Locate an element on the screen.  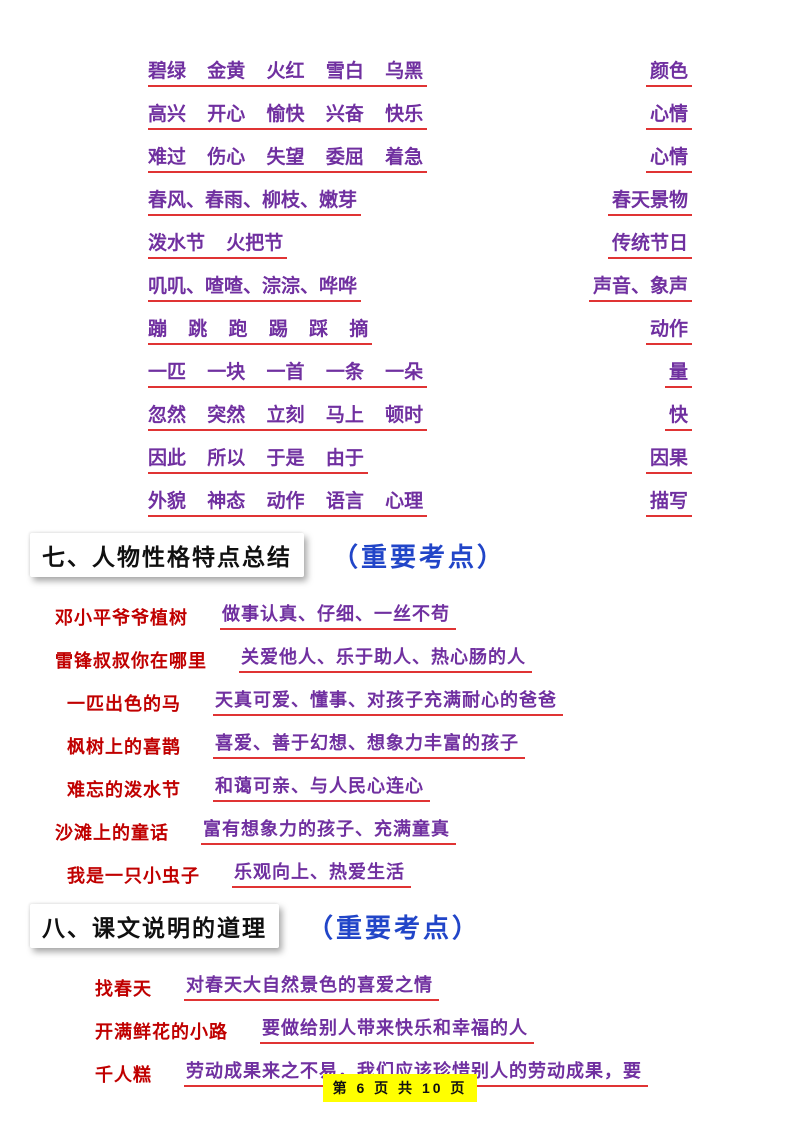
page-number-label: 第 6 页 共 10 页 is located at coordinates (400, 1088).